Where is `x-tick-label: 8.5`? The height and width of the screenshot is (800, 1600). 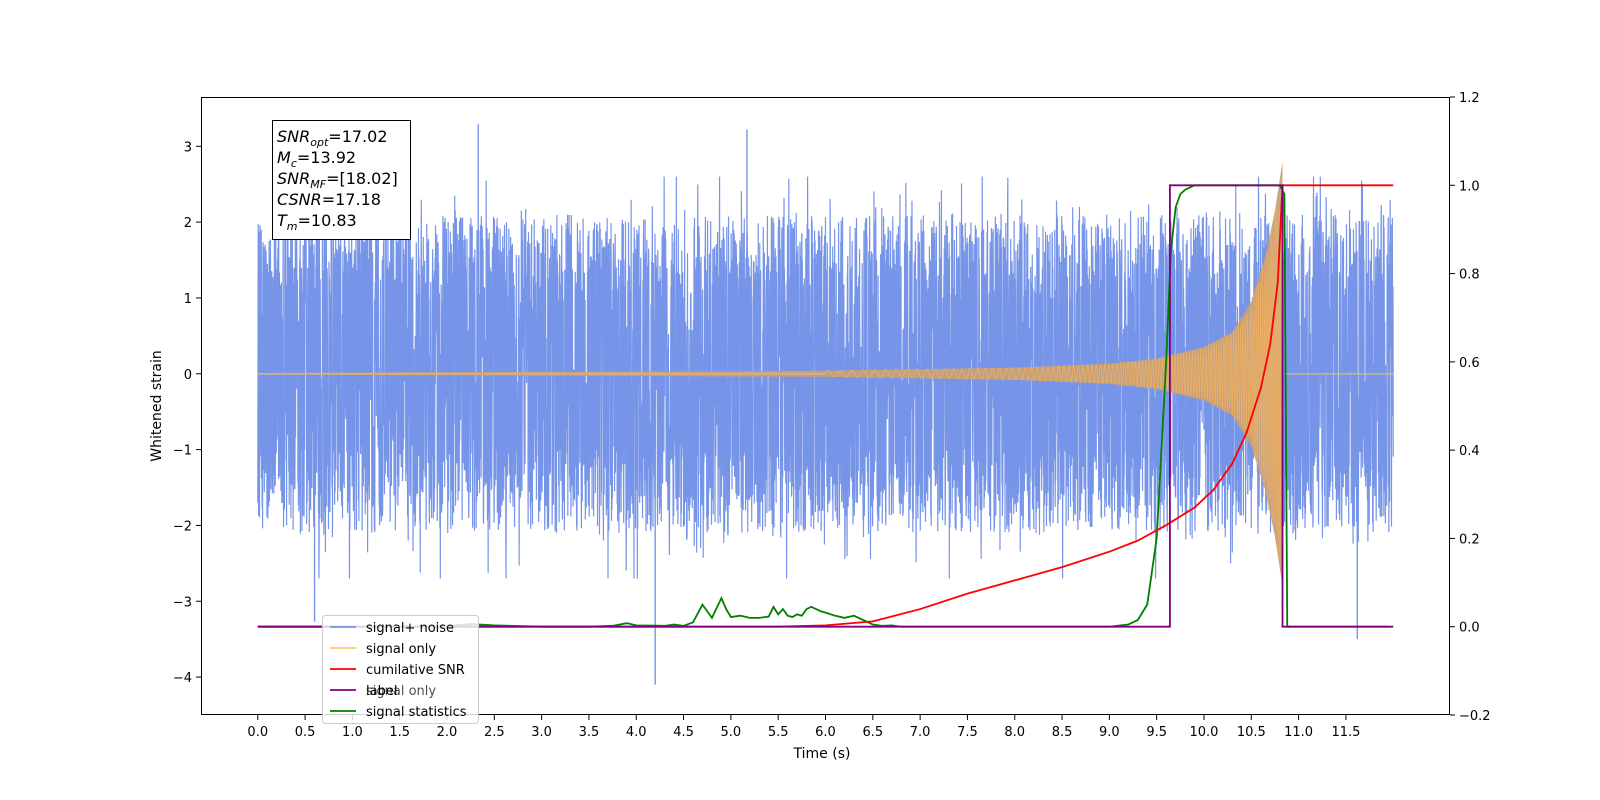
x-tick-label: 8.5 is located at coordinates (1062, 732).